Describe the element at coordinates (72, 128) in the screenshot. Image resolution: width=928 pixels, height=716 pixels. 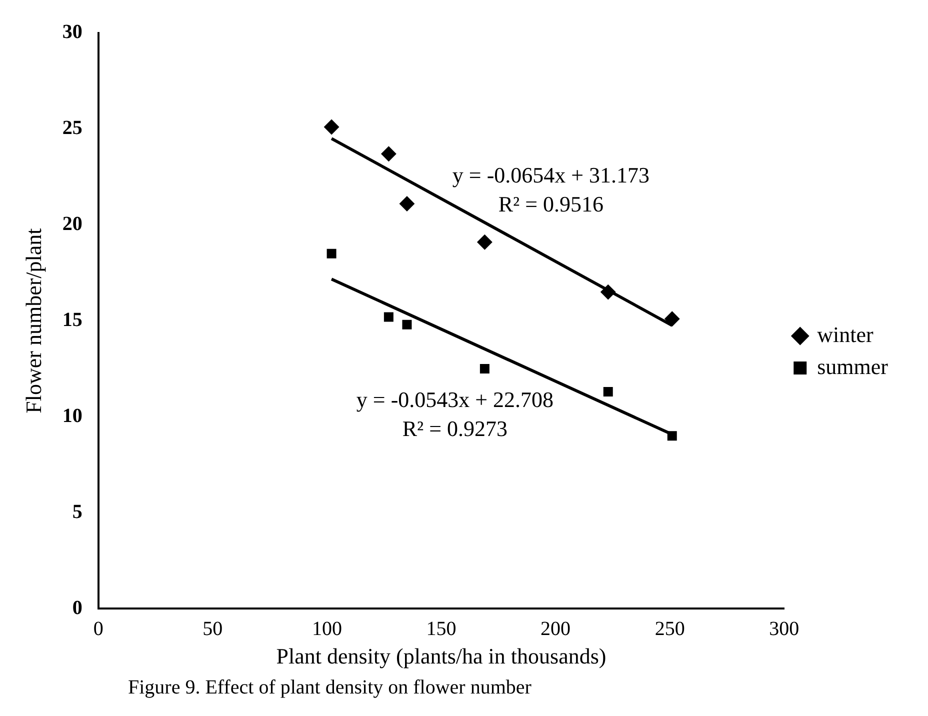
I see `y-tick-label: 25` at that location.